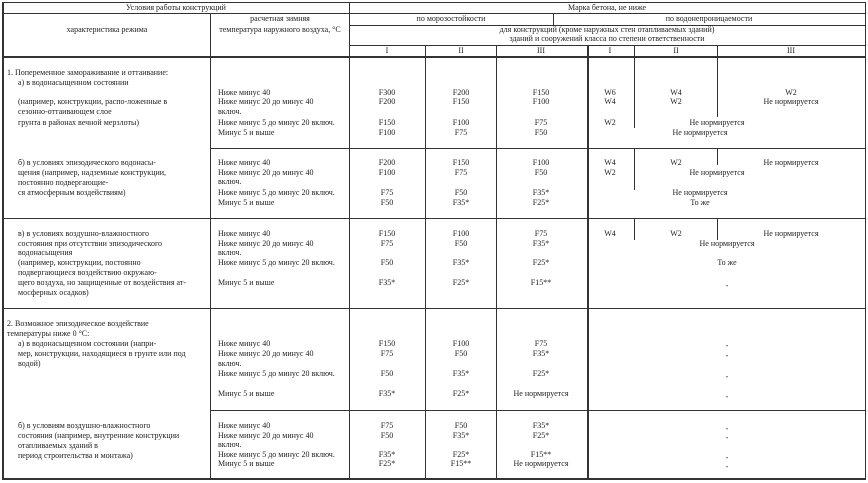 Image resolution: width=868 pixels, height=483 pixels. What do you see at coordinates (87, 162) in the screenshot?
I see `regime-text: б) в условиях эпизодического водонасы-` at bounding box center [87, 162].